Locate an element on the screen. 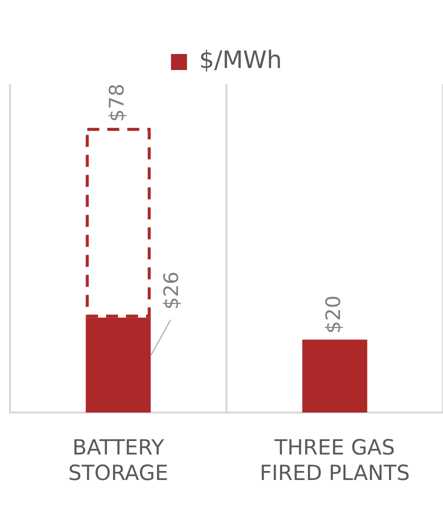  legend-label: $/MWh is located at coordinates (240, 60).